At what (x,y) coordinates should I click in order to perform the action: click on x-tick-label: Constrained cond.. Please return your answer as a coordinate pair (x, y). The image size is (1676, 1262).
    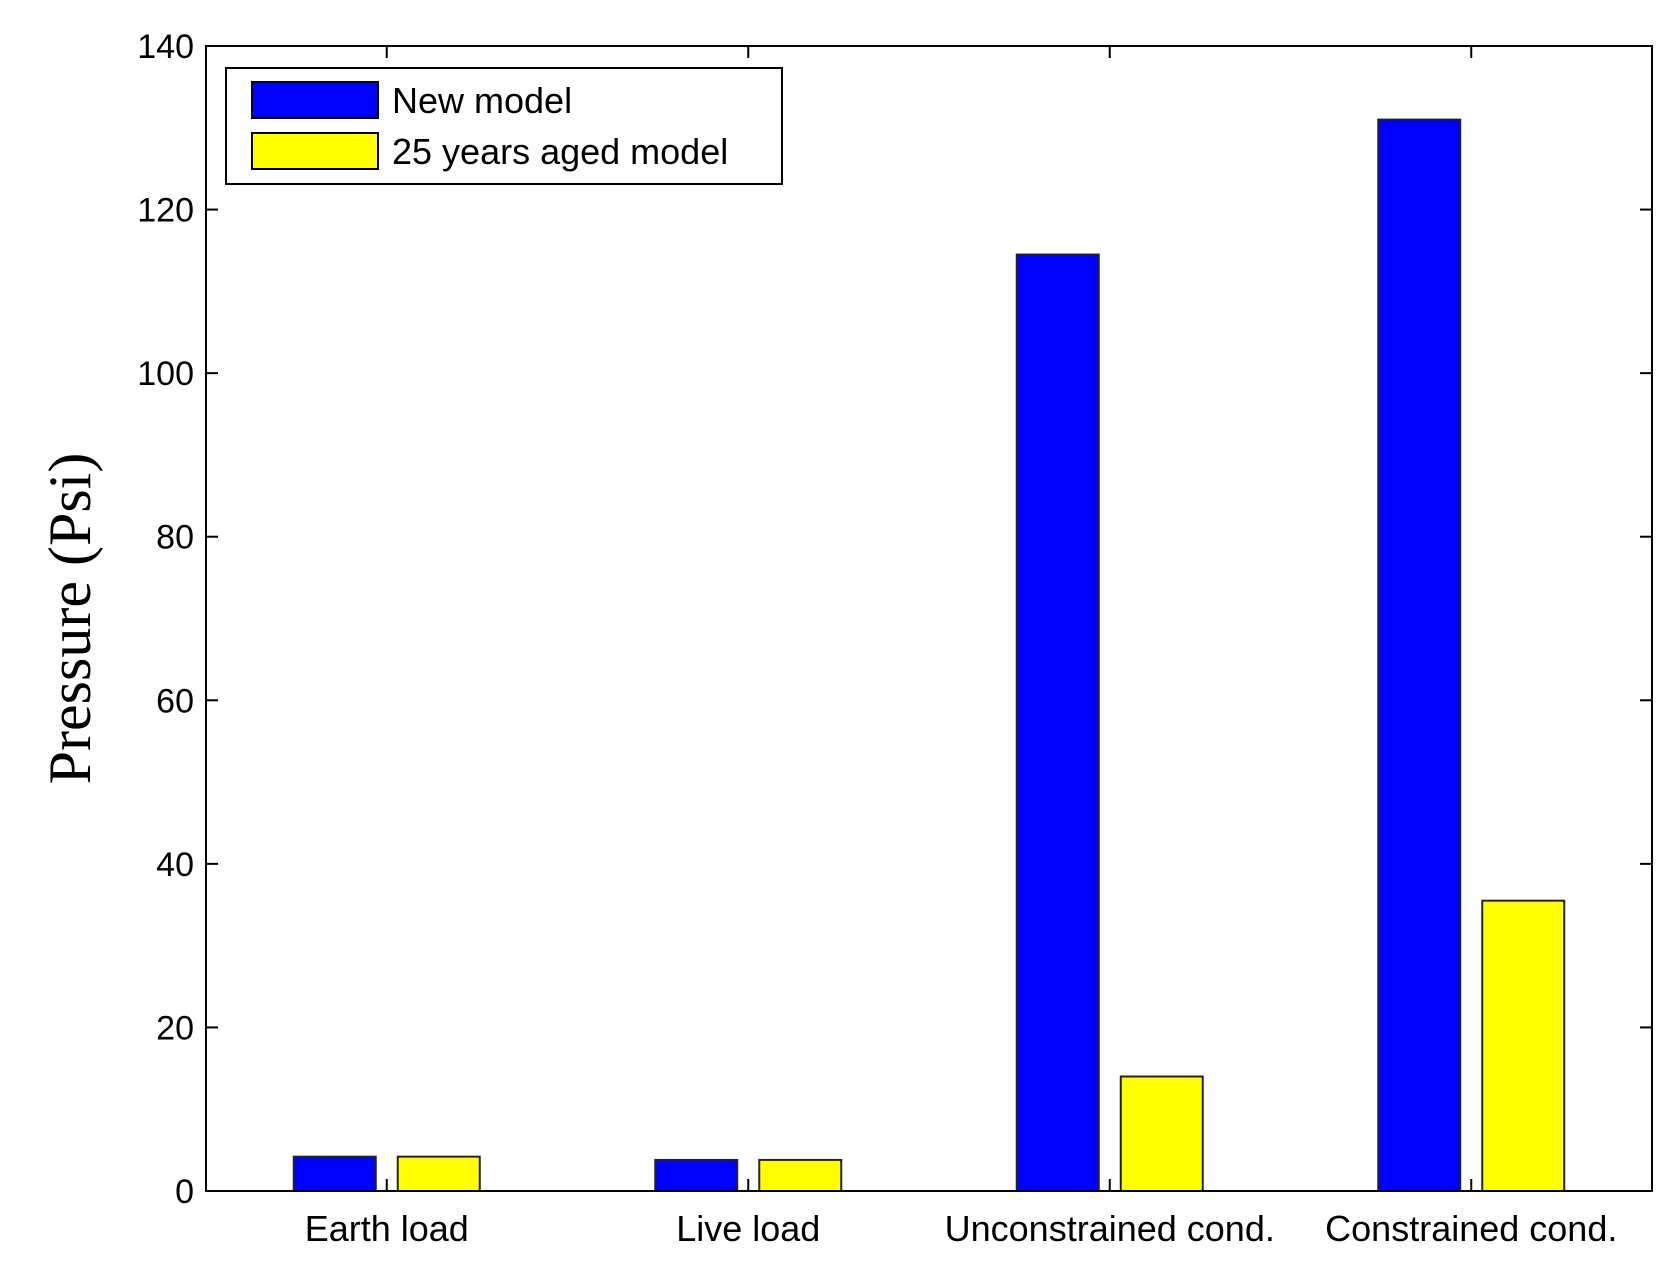
    Looking at the image, I should click on (1471, 1228).